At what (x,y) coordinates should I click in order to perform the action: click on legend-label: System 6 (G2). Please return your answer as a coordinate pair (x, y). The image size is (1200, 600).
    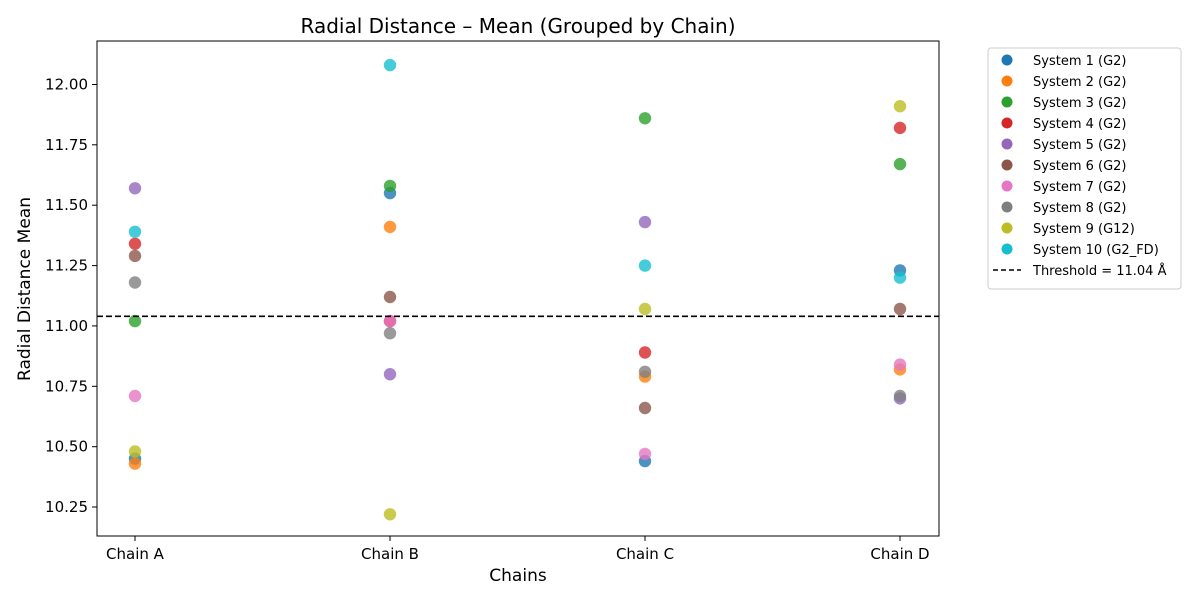
    Looking at the image, I should click on (1080, 166).